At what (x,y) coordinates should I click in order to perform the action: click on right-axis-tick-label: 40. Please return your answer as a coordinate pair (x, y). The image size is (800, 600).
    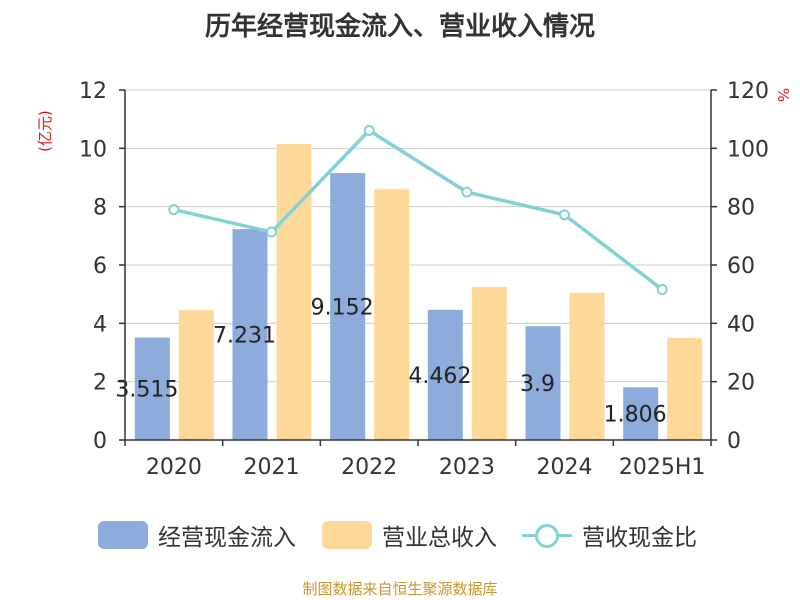
    Looking at the image, I should click on (741, 324).